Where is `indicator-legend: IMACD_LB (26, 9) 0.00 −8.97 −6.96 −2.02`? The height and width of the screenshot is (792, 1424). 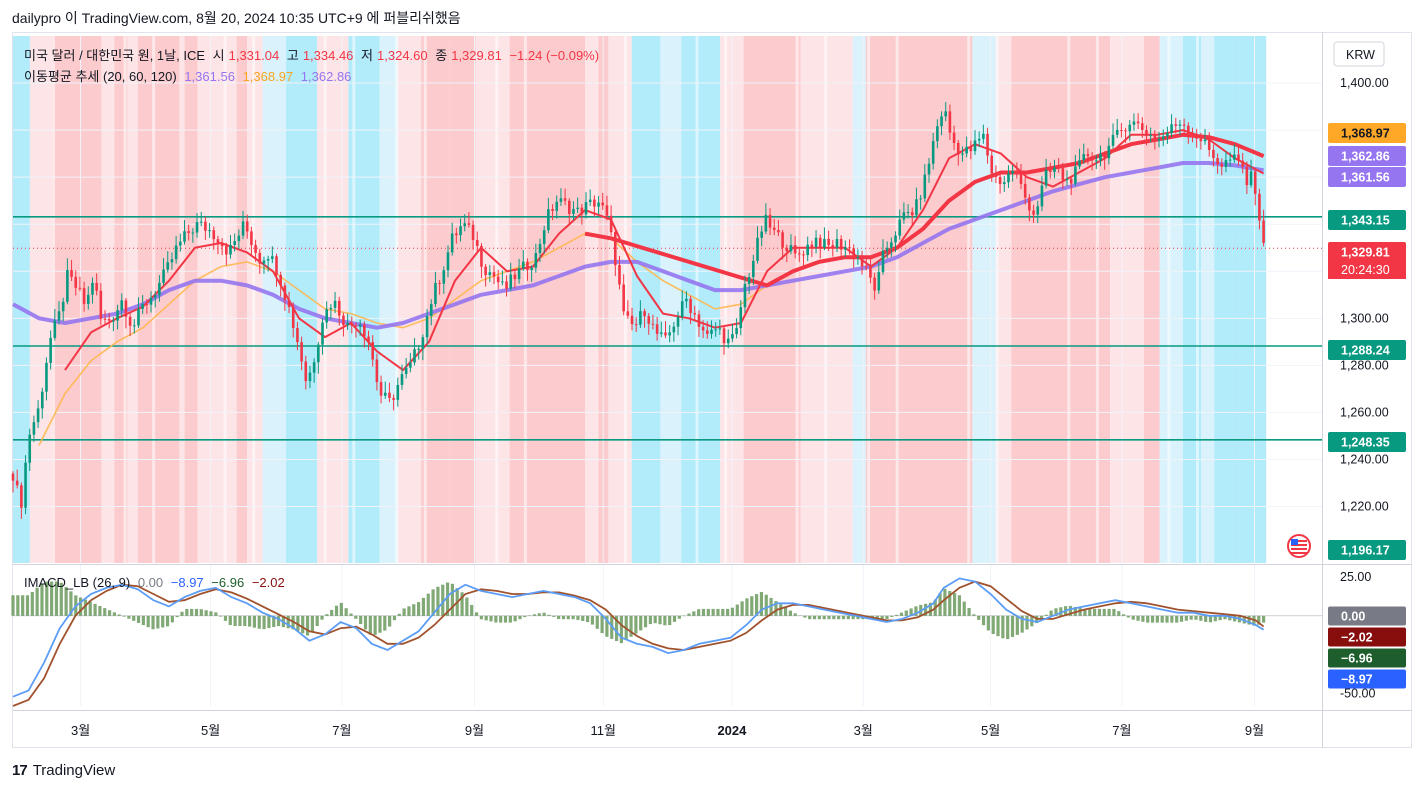
indicator-legend: IMACD_LB (26, 9) 0.00 −8.97 −6.96 −2.02 is located at coordinates (156, 582).